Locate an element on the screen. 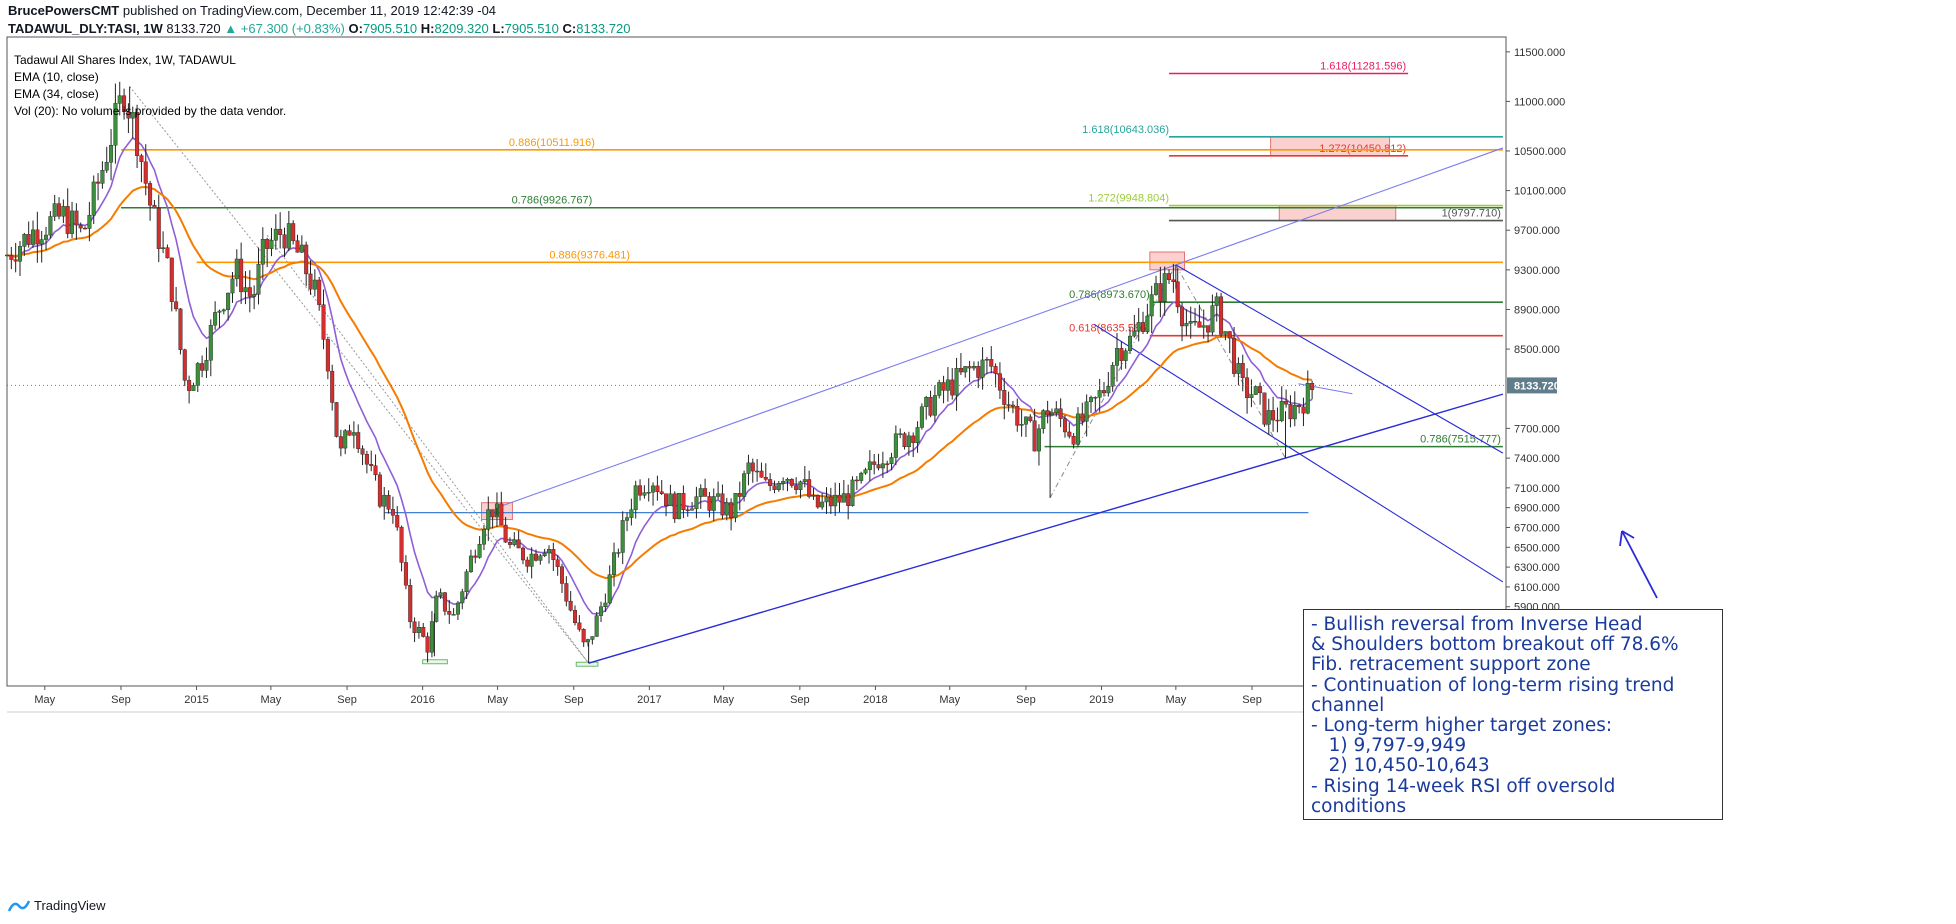 Image resolution: width=1956 pixels, height=924 pixels. note-line-7: 1) 9,797-9,949 is located at coordinates (1389, 746).